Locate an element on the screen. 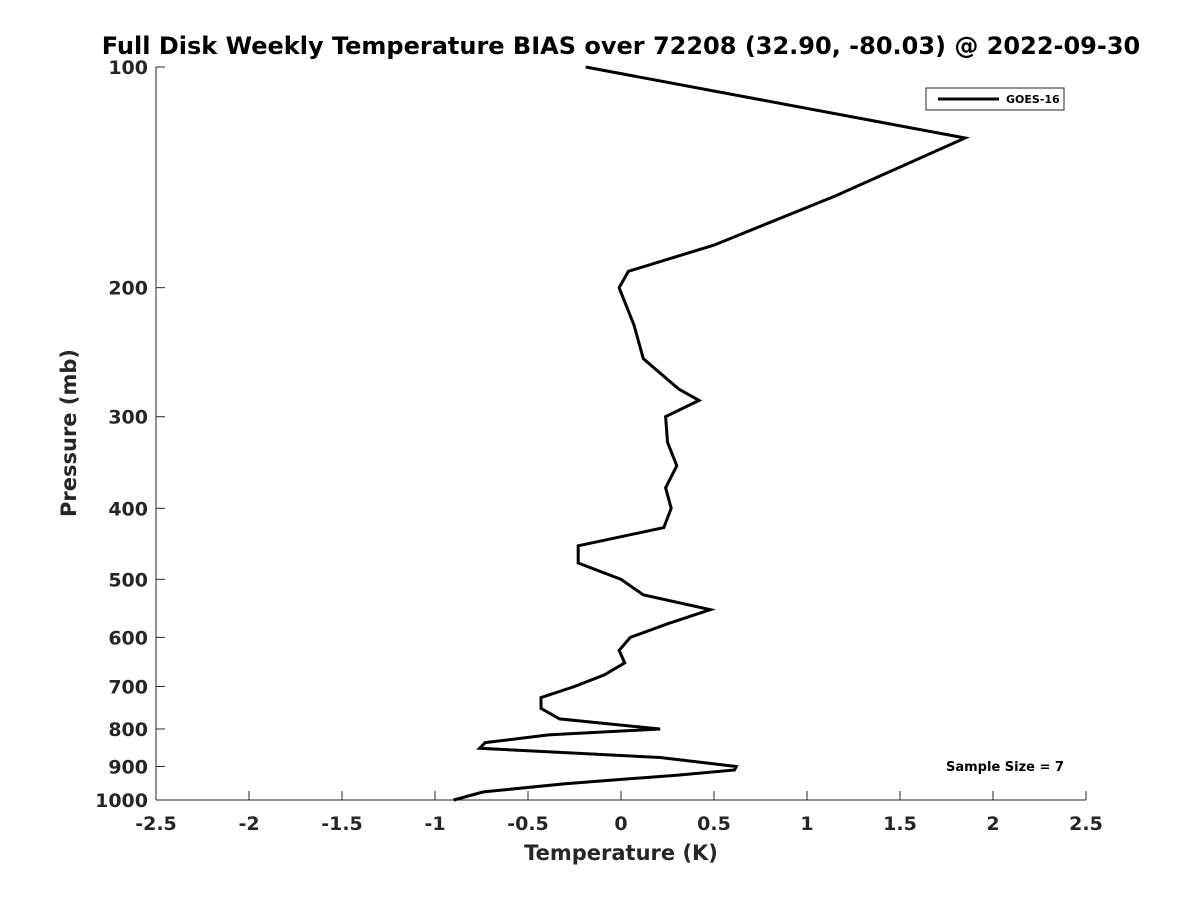  x-tick-label: -1 is located at coordinates (434, 824).